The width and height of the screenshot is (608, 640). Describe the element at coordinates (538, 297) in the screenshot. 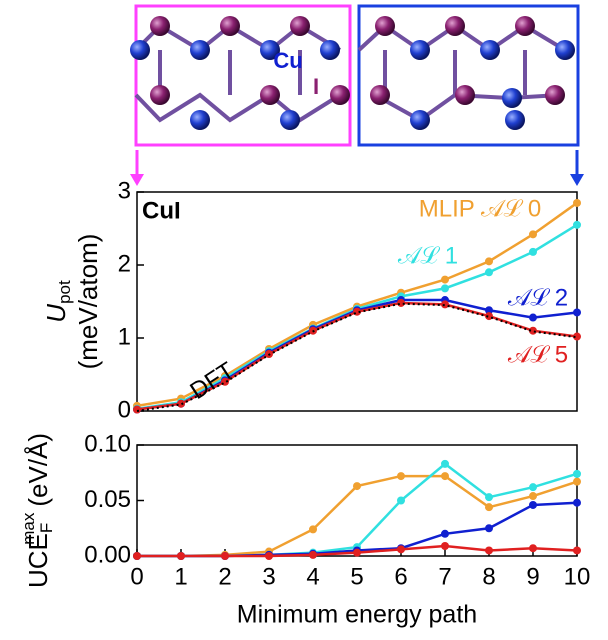

I see `series-label: 𝒜ℒ 2` at that location.